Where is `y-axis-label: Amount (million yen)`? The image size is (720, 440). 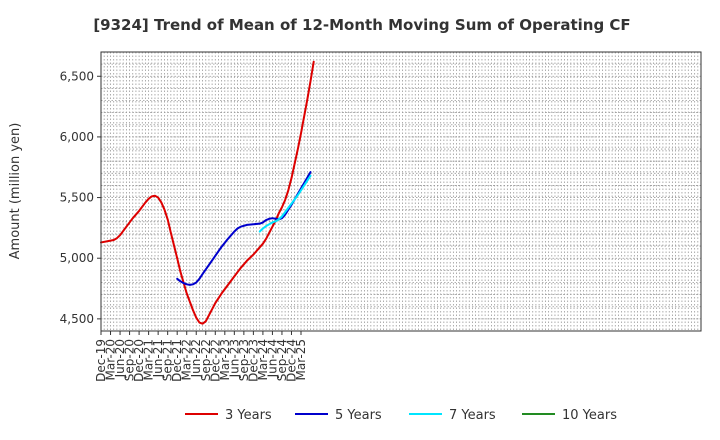
y-axis-label: Amount (million yen) is located at coordinates (15, 191).